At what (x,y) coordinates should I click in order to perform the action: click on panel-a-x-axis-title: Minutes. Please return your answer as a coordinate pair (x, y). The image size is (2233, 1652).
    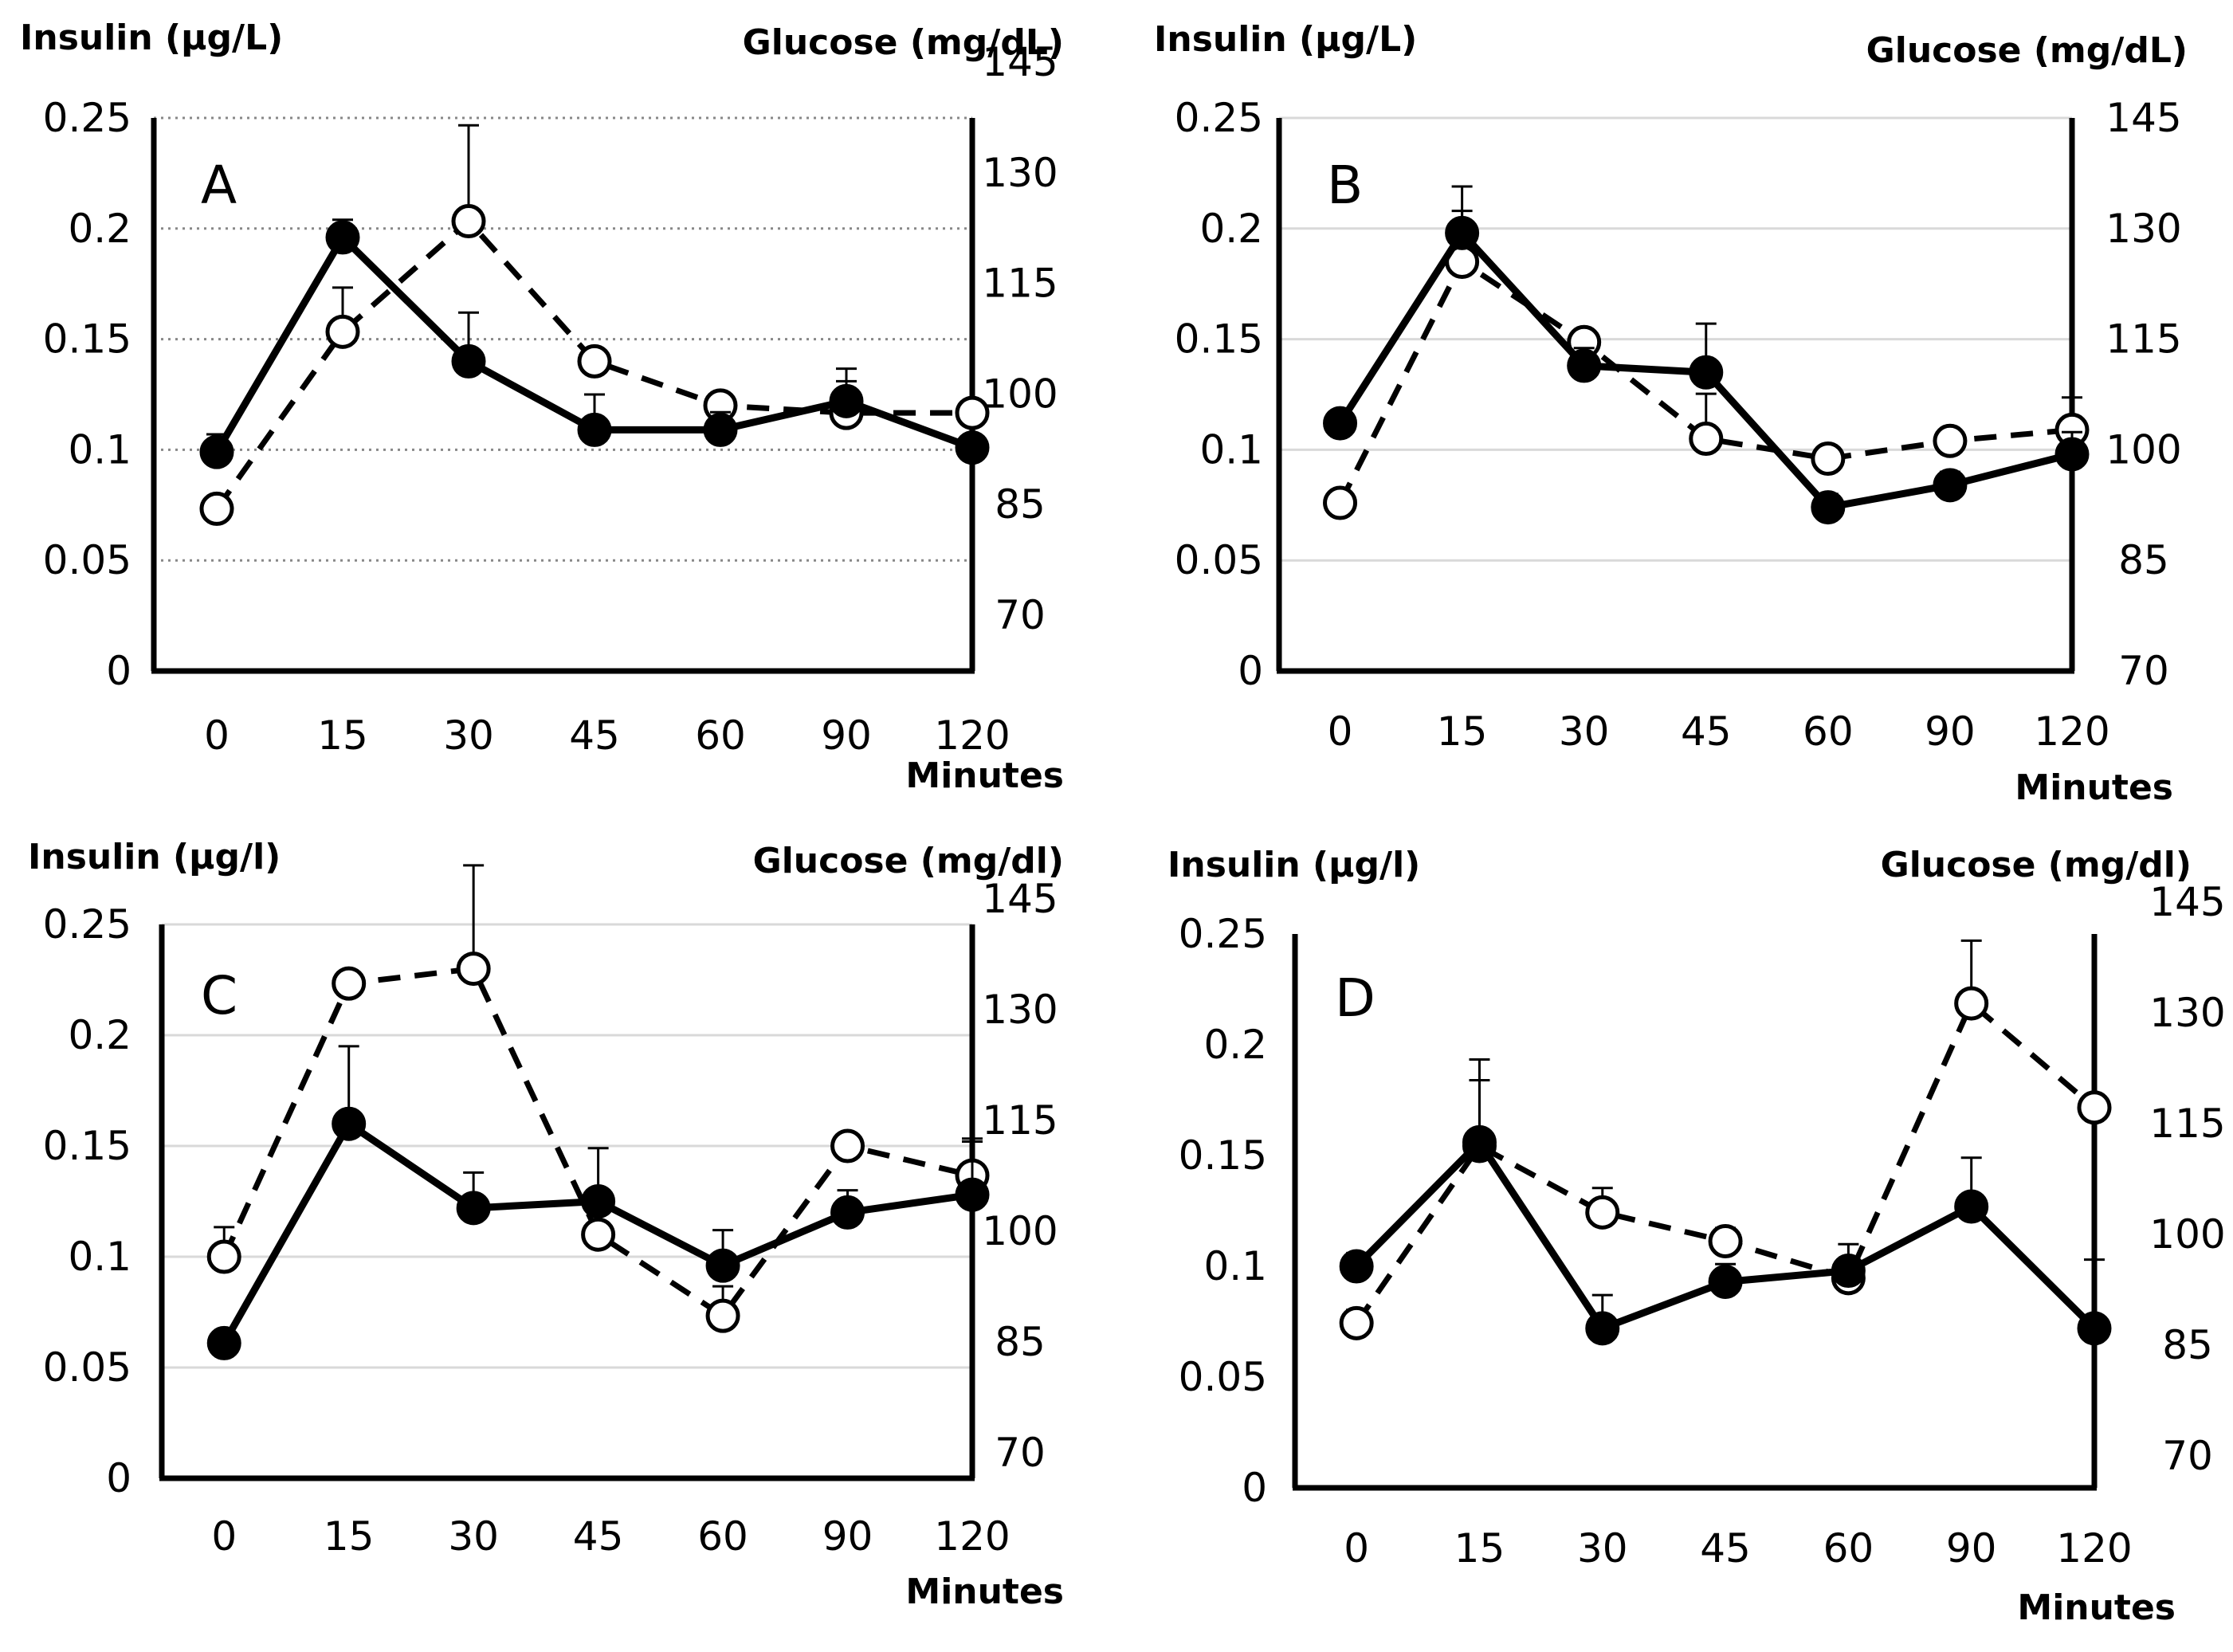
    Looking at the image, I should click on (984, 775).